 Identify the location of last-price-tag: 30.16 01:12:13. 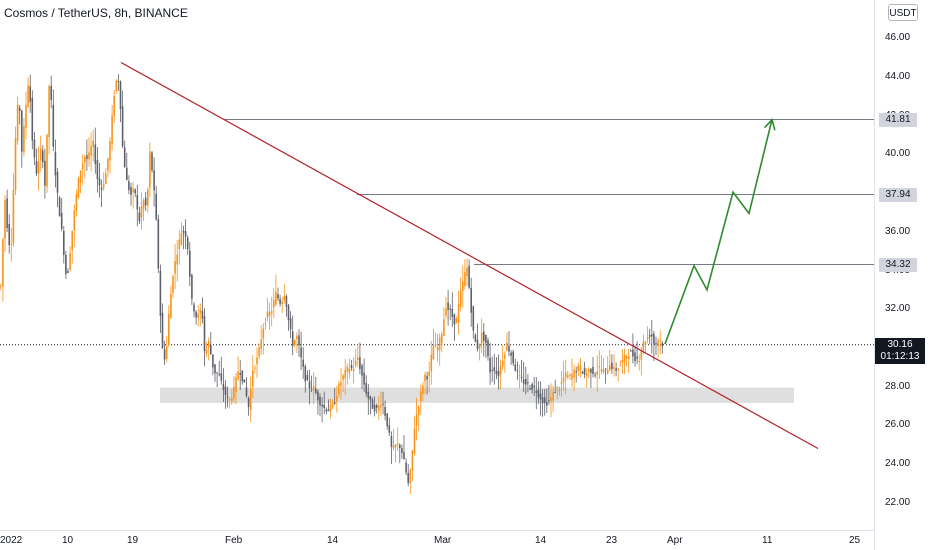
(900, 351).